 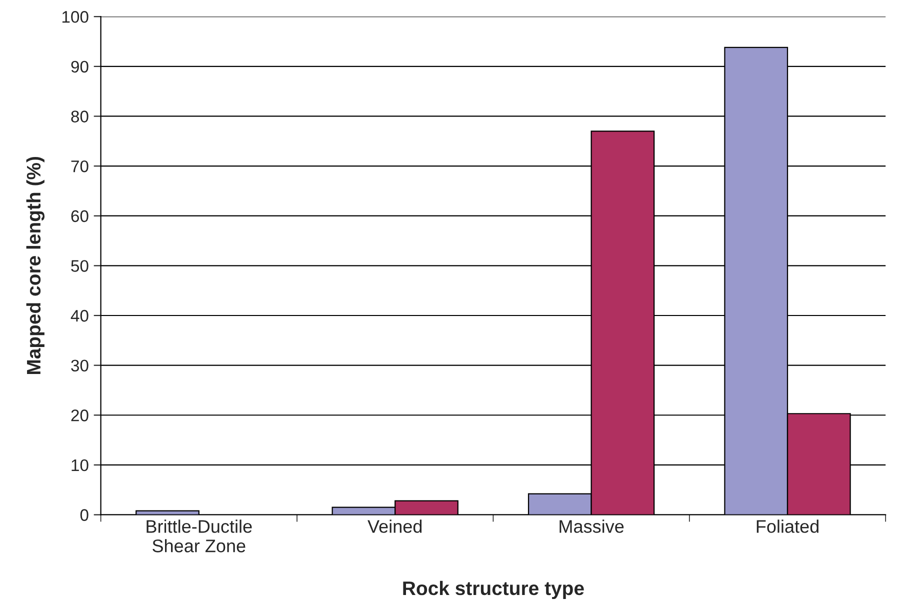 What do you see at coordinates (75, 17) in the screenshot?
I see `y-tick-label: 100` at bounding box center [75, 17].